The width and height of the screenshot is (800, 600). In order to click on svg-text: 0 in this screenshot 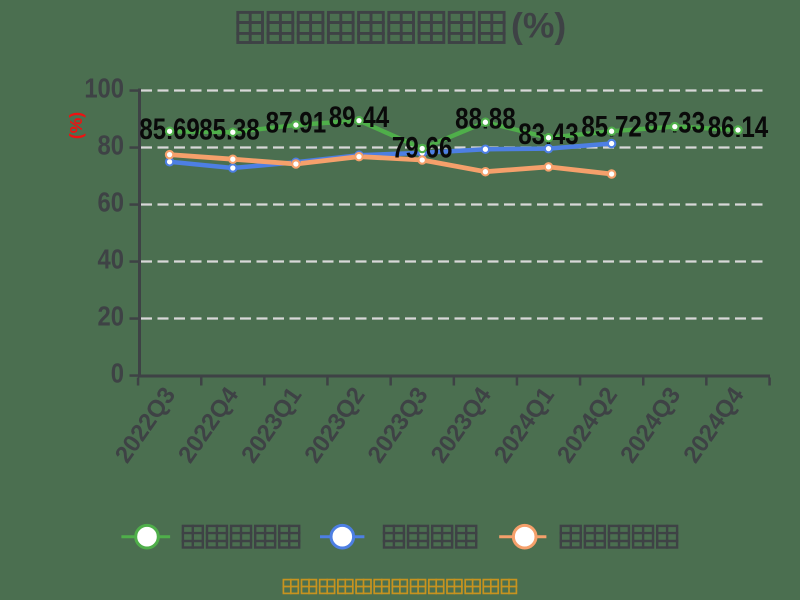, I will do `click(117, 373)`.